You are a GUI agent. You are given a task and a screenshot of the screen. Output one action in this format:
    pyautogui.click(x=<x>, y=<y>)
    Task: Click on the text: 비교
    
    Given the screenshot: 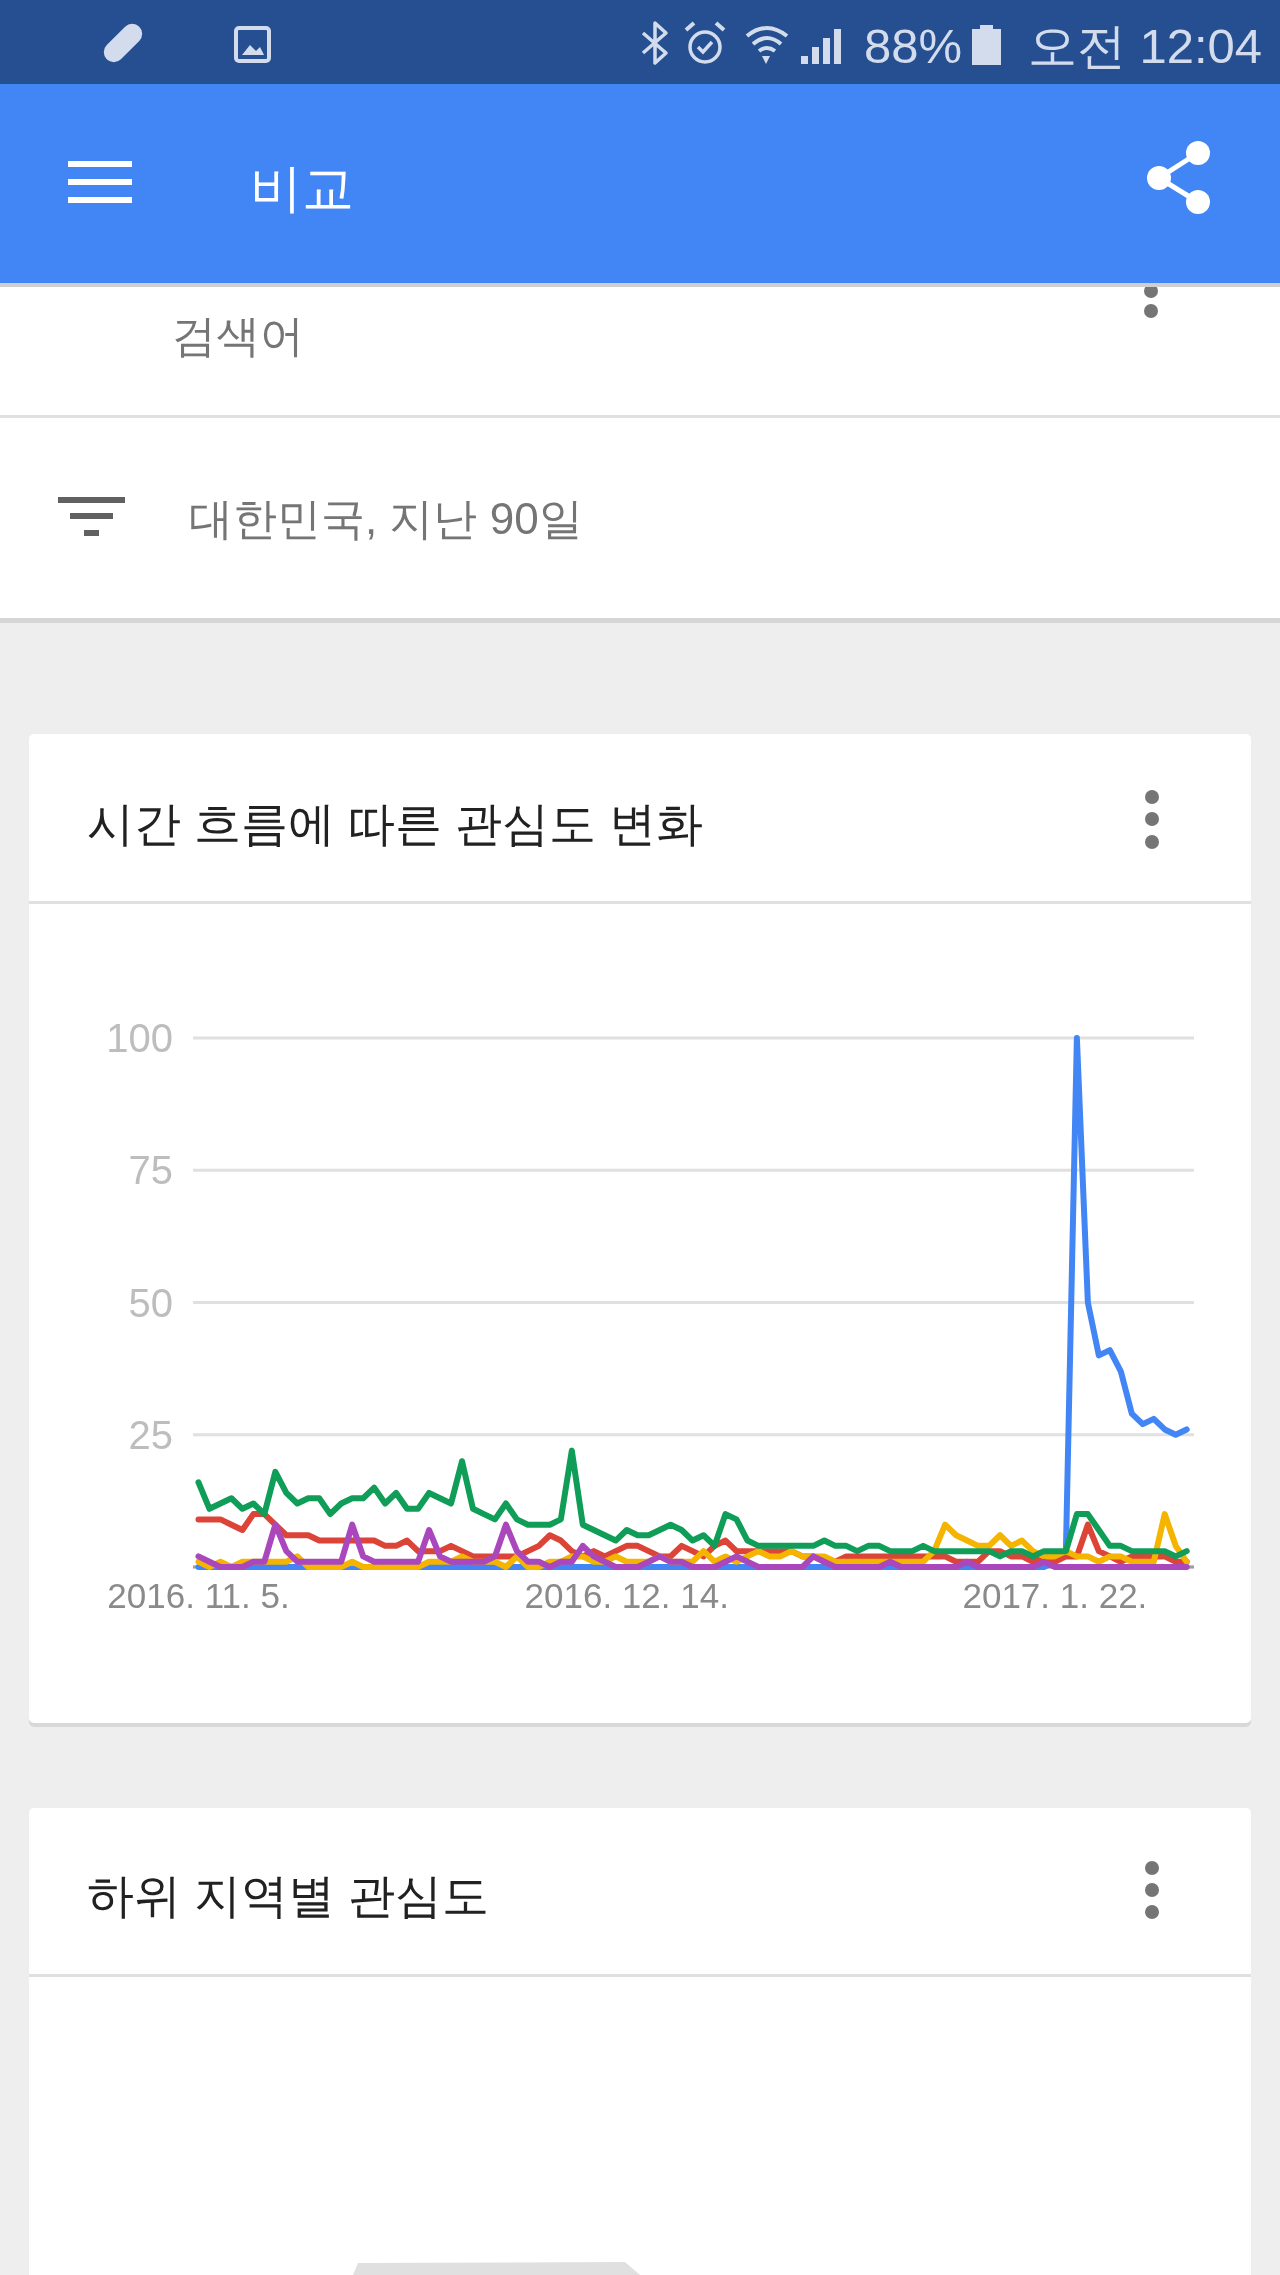 What is the action you would take?
    pyautogui.click(x=302, y=188)
    